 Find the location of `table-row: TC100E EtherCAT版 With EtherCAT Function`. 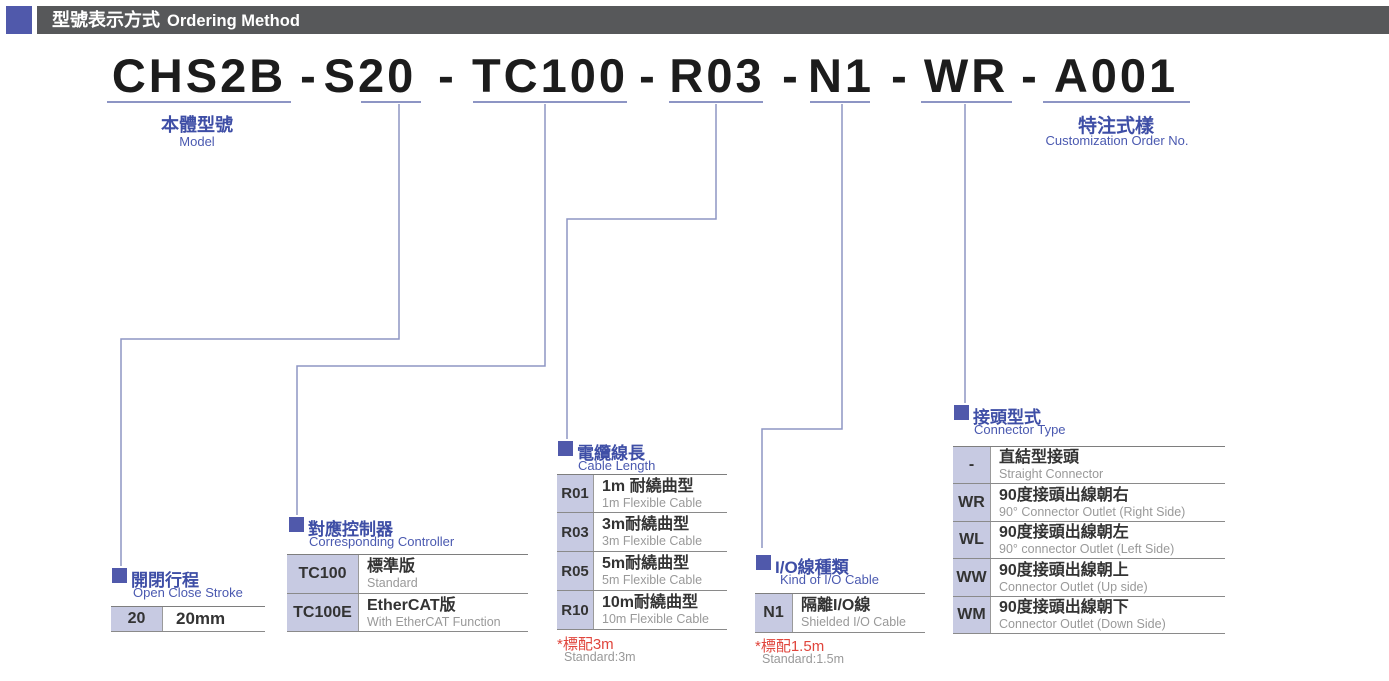

table-row: TC100E EtherCAT版 With EtherCAT Function is located at coordinates (407, 613).